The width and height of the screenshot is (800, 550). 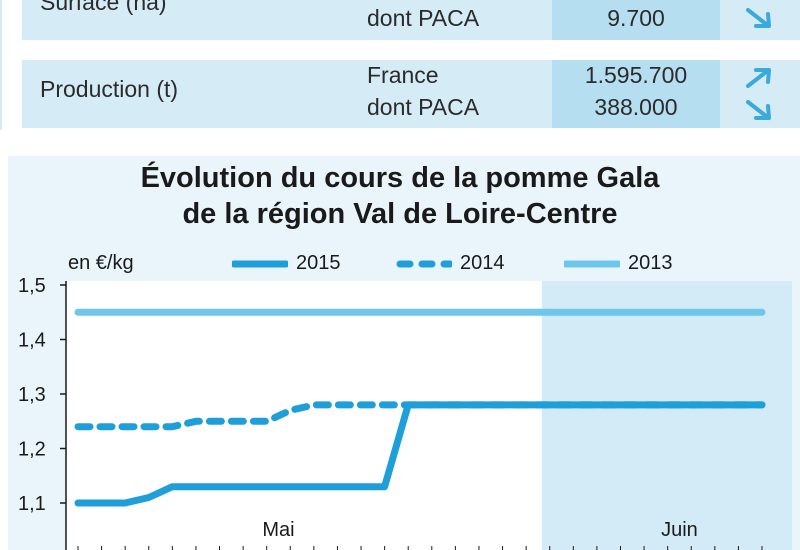 I want to click on row-label: Production (t), so click(x=109, y=89).